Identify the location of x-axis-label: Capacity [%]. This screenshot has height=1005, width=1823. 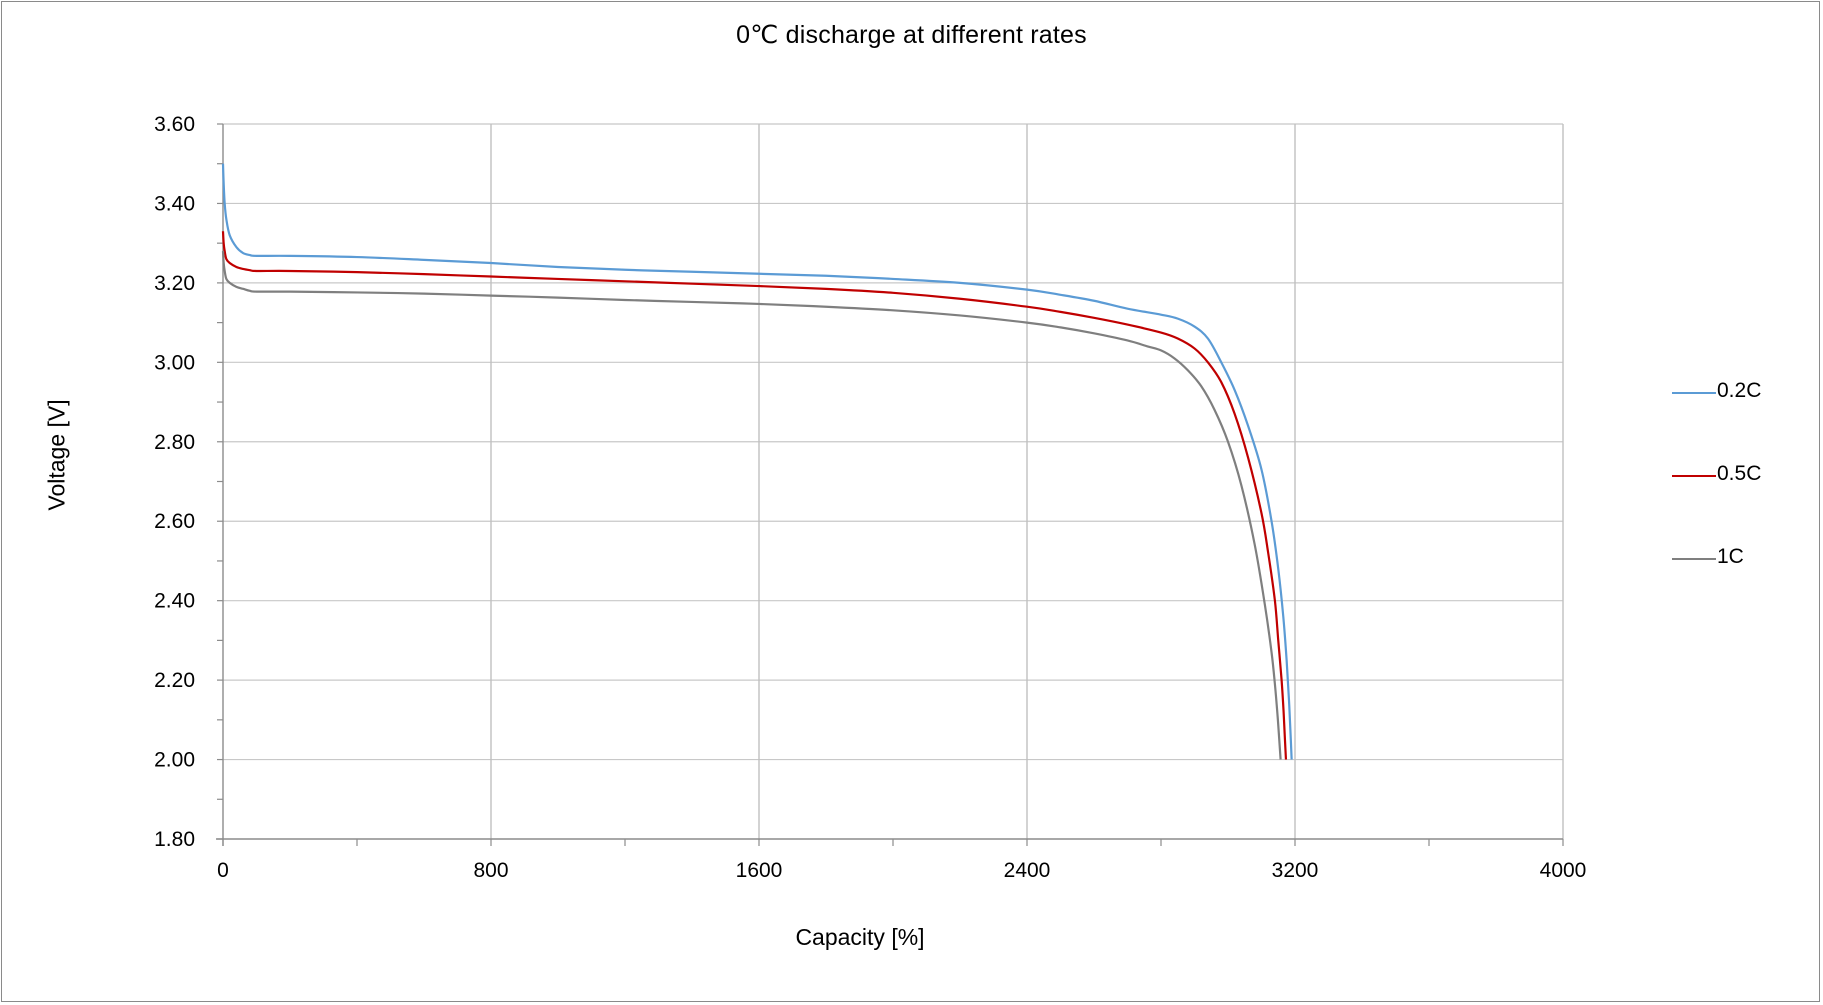
(860, 937).